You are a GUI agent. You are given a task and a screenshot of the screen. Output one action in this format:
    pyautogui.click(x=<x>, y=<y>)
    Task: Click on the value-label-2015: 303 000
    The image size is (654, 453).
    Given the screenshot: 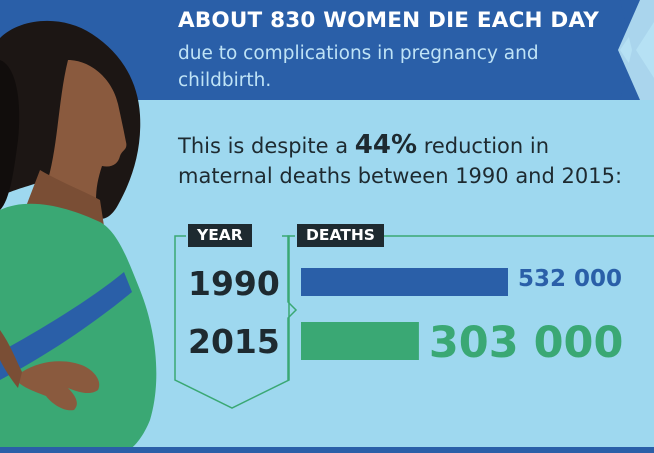 What is the action you would take?
    pyautogui.click(x=526, y=343)
    